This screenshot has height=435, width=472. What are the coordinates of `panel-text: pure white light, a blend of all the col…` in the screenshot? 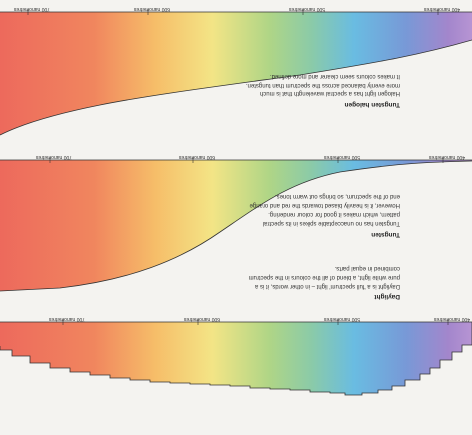 It's located at (324, 277).